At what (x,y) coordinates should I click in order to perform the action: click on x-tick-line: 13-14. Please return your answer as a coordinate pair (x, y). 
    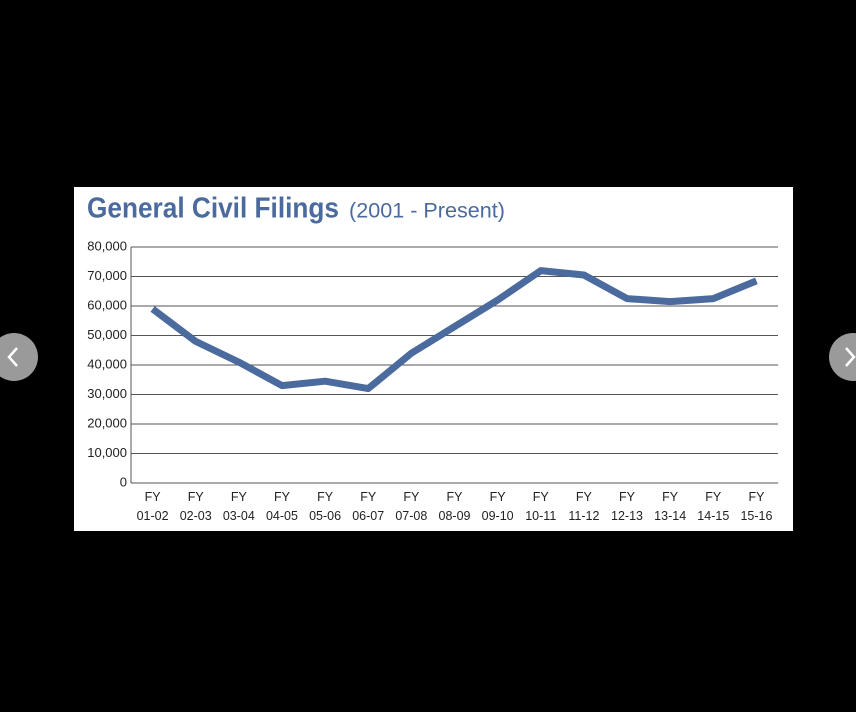
    Looking at the image, I should click on (670, 516).